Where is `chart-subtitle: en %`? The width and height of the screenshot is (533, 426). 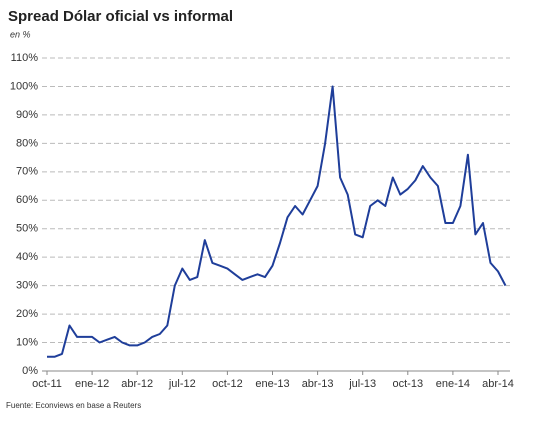 chart-subtitle: en % is located at coordinates (20, 34).